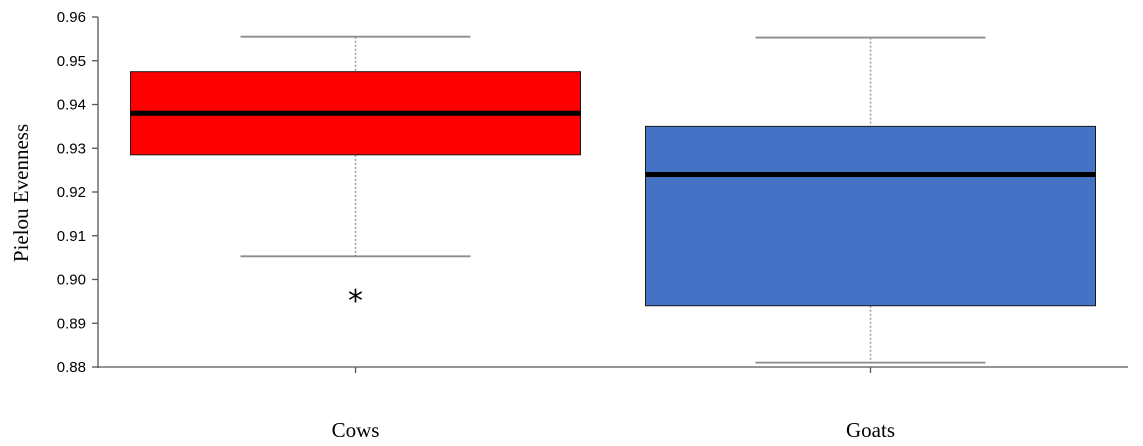 The width and height of the screenshot is (1143, 446). Describe the element at coordinates (71, 17) in the screenshot. I see `y-tick-label-8: 0.96` at that location.